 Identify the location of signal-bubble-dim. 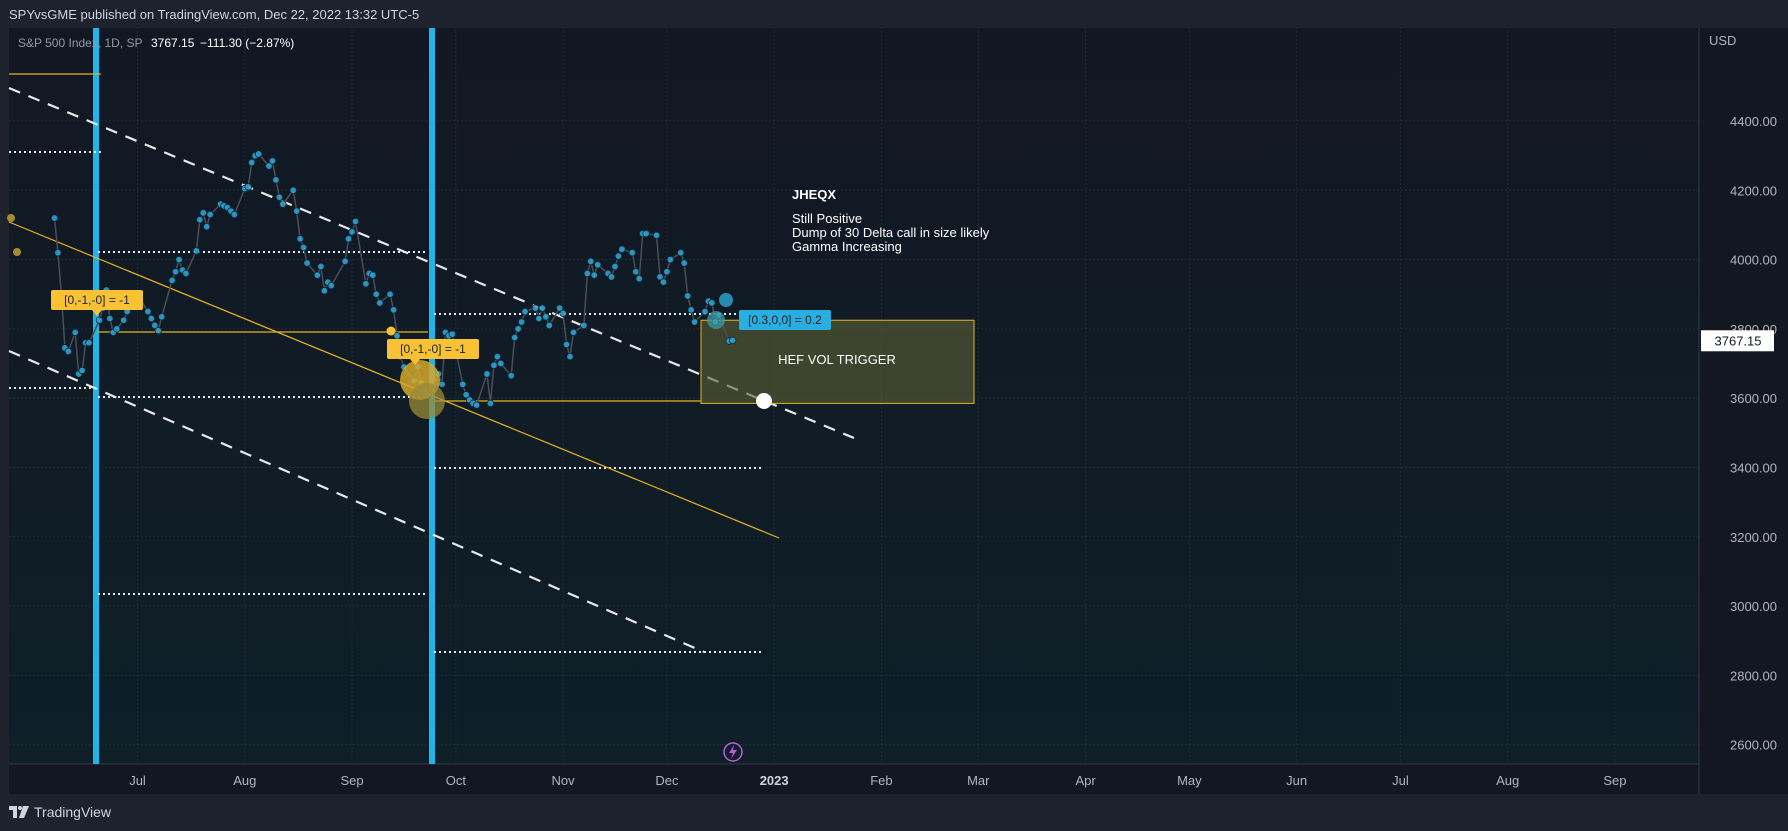
(427, 401).